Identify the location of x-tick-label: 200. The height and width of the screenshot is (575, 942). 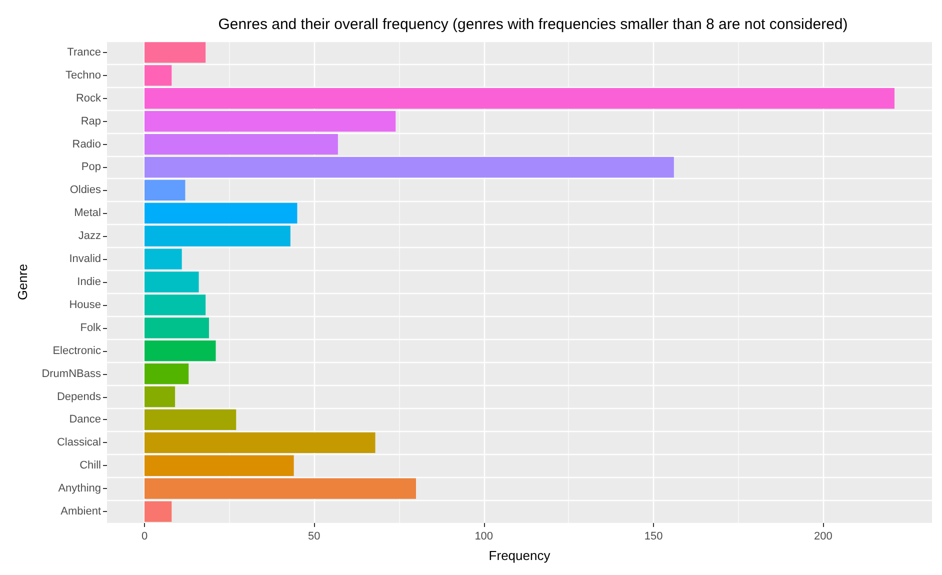
(823, 536).